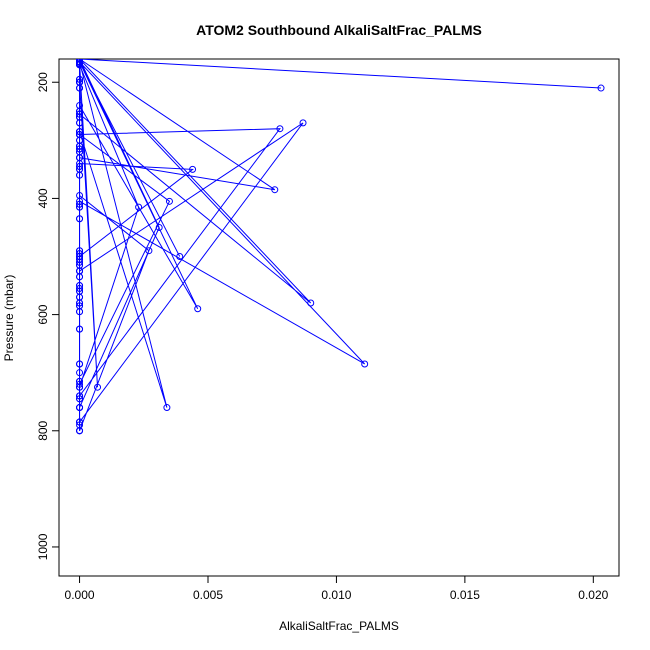 This screenshot has height=650, width=650. What do you see at coordinates (208, 595) in the screenshot?
I see `x-tick-label: 0.005` at bounding box center [208, 595].